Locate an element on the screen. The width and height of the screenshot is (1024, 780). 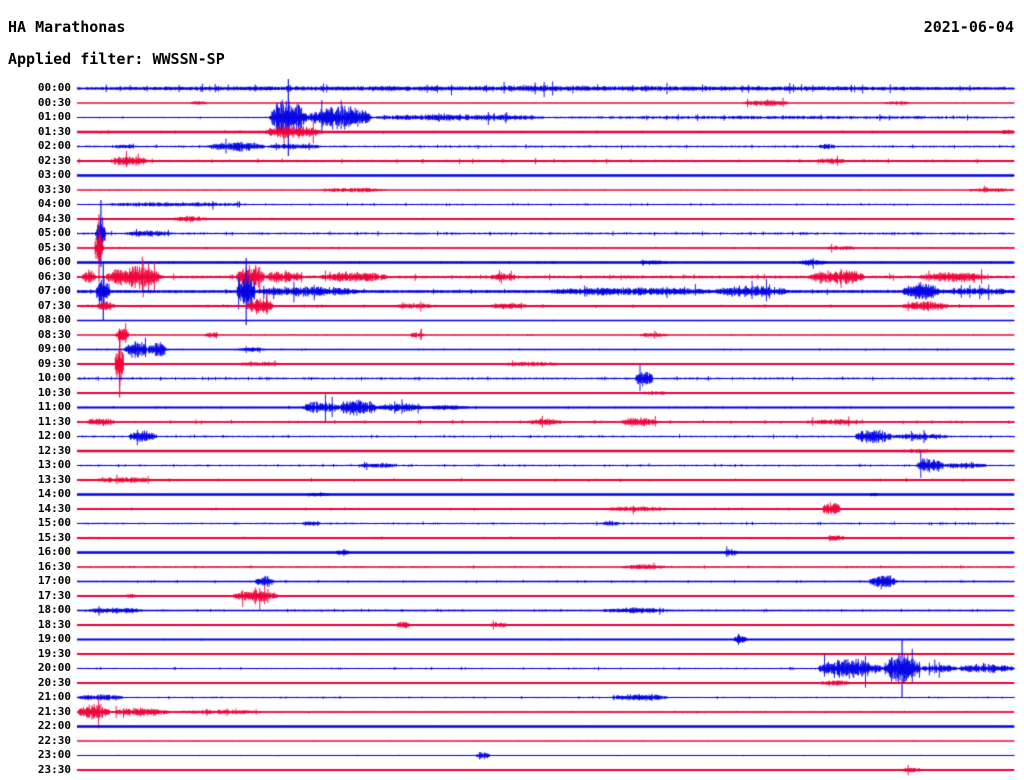
time-tick-label: 03:00 is located at coordinates (54, 174).